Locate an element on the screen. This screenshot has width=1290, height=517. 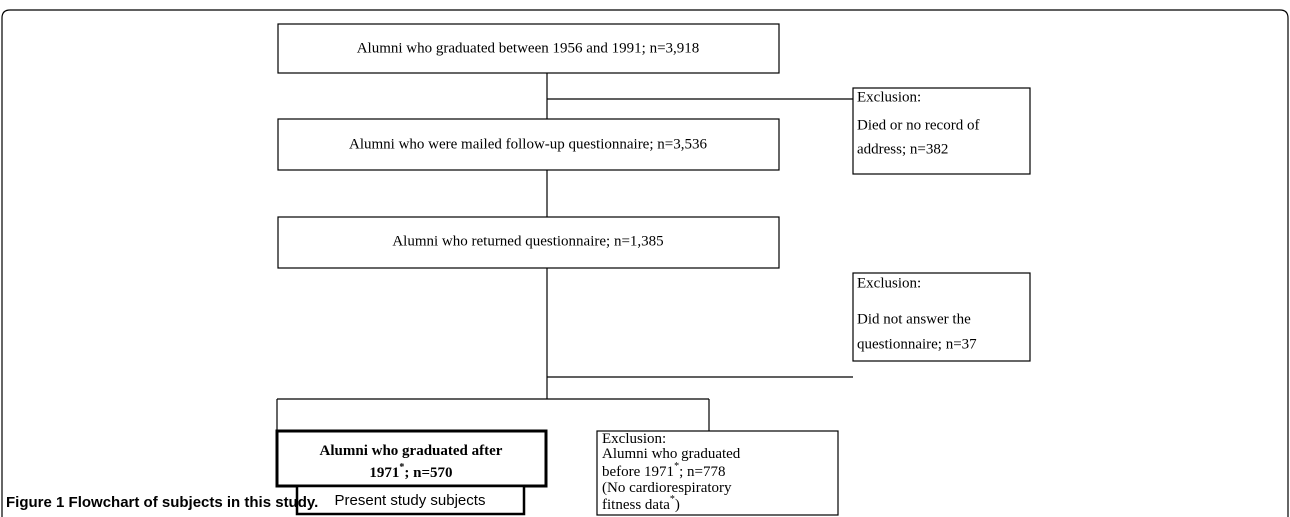
text-part: Alumni who graduated after is located at coordinates (411, 451).